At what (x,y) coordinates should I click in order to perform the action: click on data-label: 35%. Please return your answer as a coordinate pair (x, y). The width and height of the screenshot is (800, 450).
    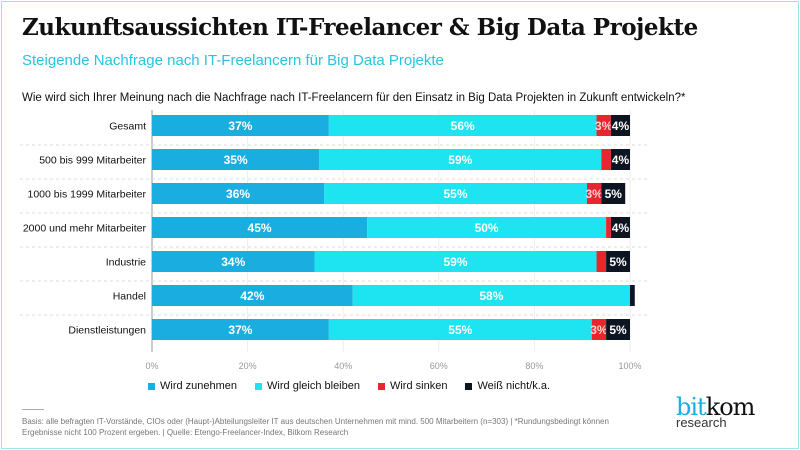
    Looking at the image, I should click on (236, 160).